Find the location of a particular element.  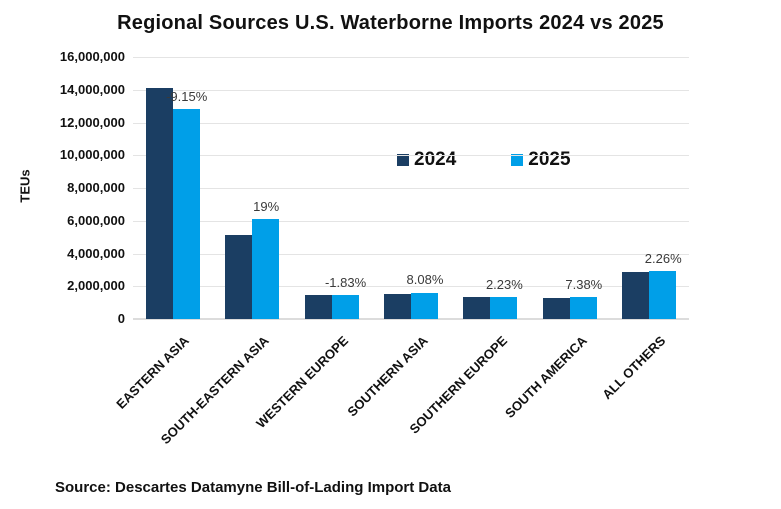

legend-item-2025: 2025 is located at coordinates (541, 160).